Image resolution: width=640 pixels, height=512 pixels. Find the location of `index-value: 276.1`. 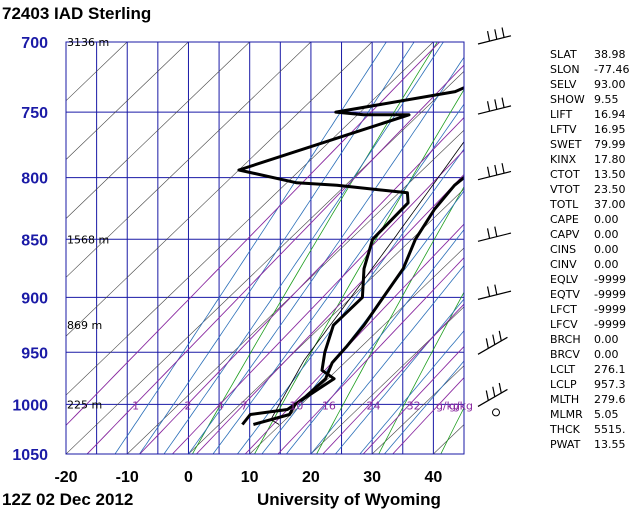

index-value: 276.1 is located at coordinates (610, 369).